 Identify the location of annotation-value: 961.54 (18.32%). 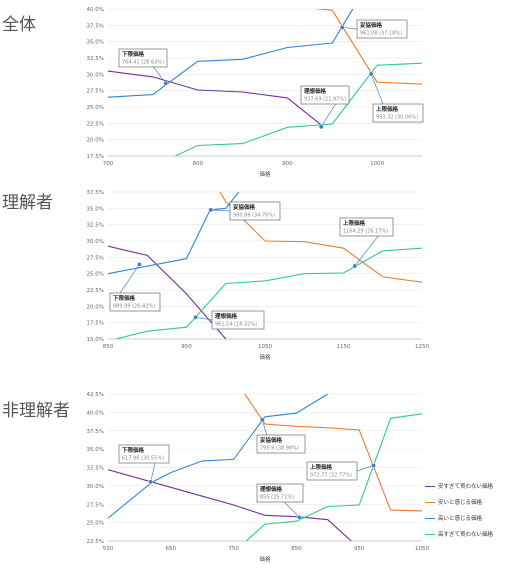
(236, 325).